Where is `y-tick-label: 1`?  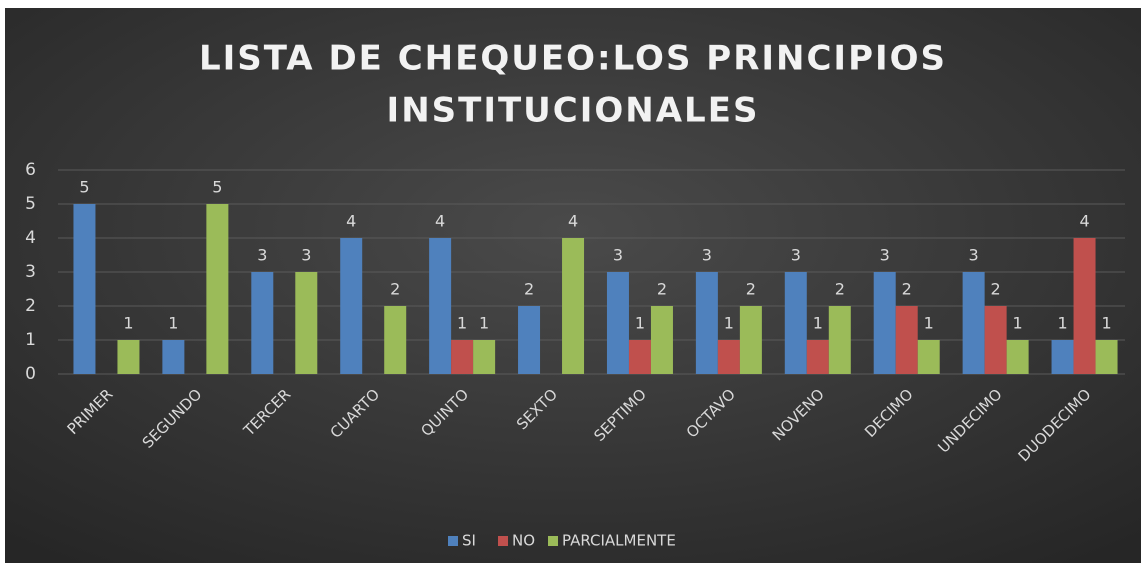 y-tick-label: 1 is located at coordinates (30, 340).